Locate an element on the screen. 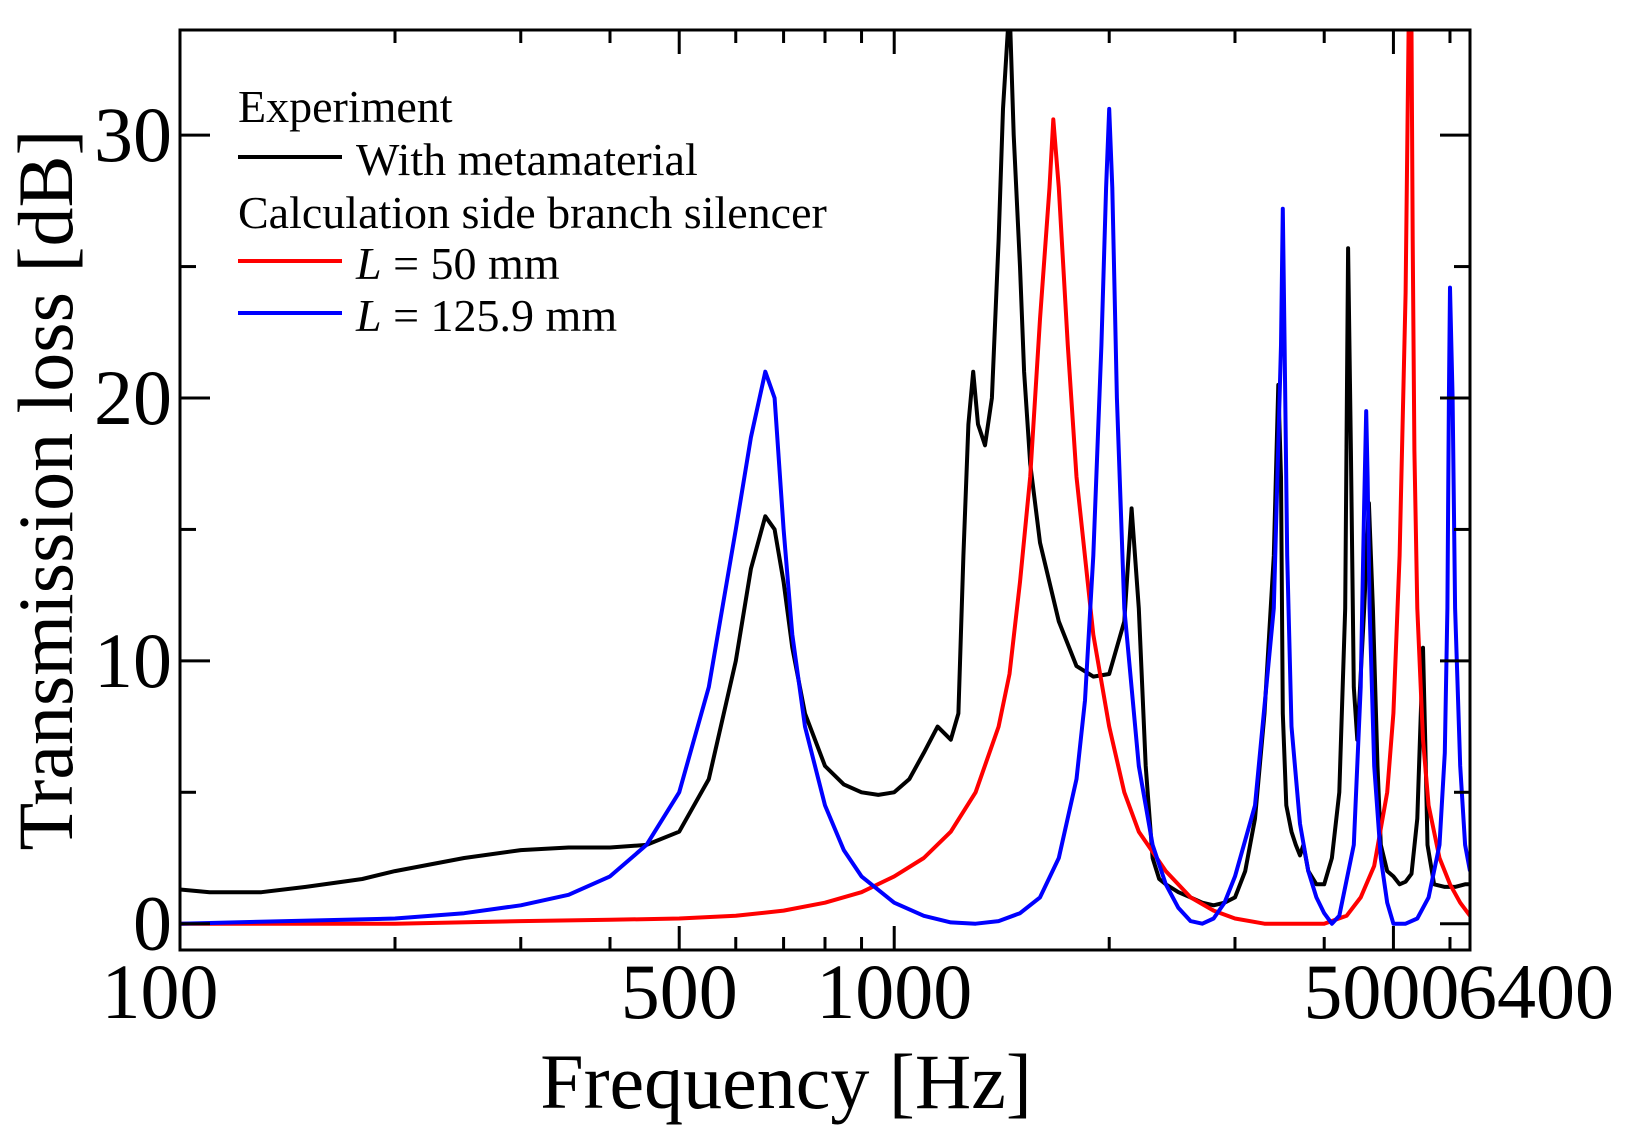 This screenshot has width=1632, height=1135. legend-value-label: = 50 mm is located at coordinates (471, 263).